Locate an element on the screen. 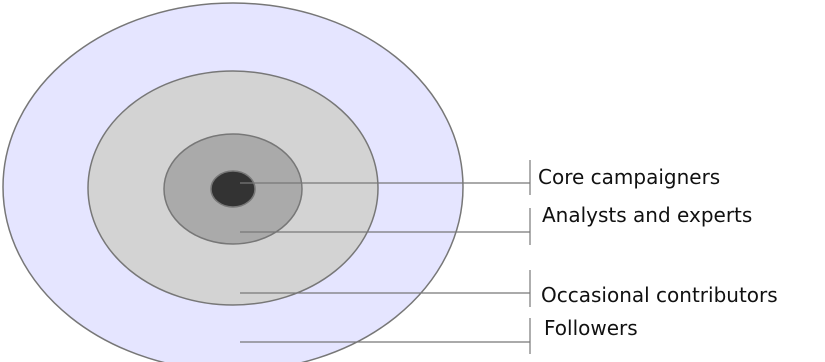 This screenshot has height=362, width=825. label-followers: Followers is located at coordinates (591, 328).